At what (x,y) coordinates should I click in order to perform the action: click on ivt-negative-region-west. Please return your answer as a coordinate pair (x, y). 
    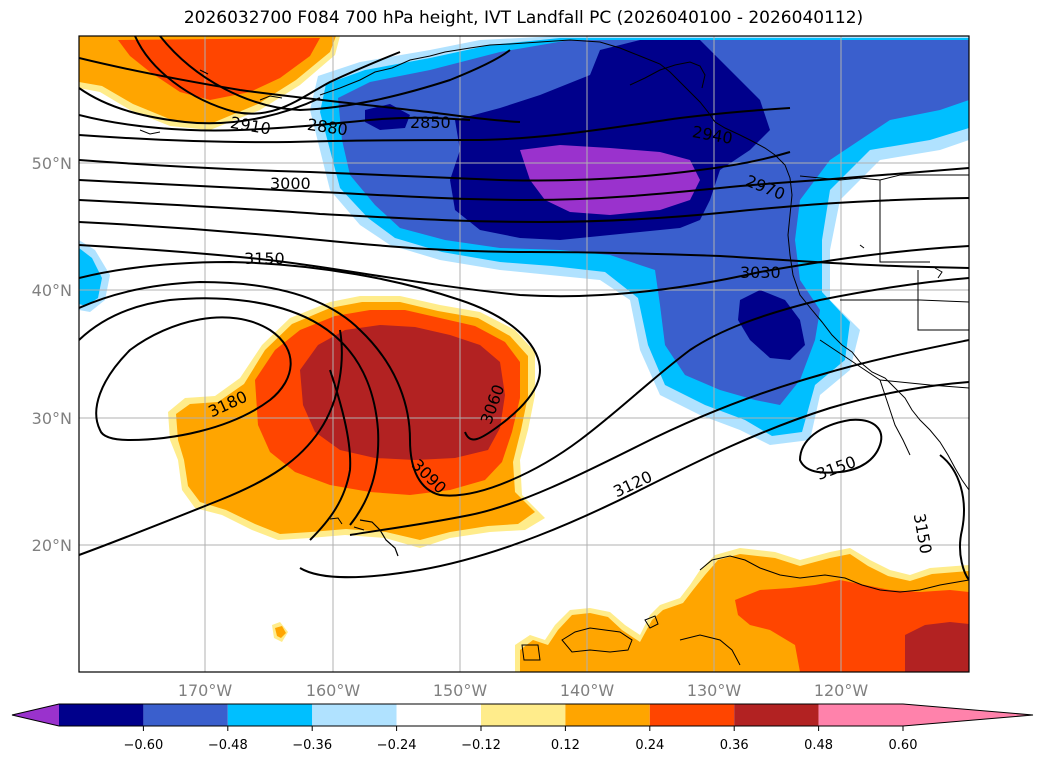
    Looking at the image, I should click on (94, 276).